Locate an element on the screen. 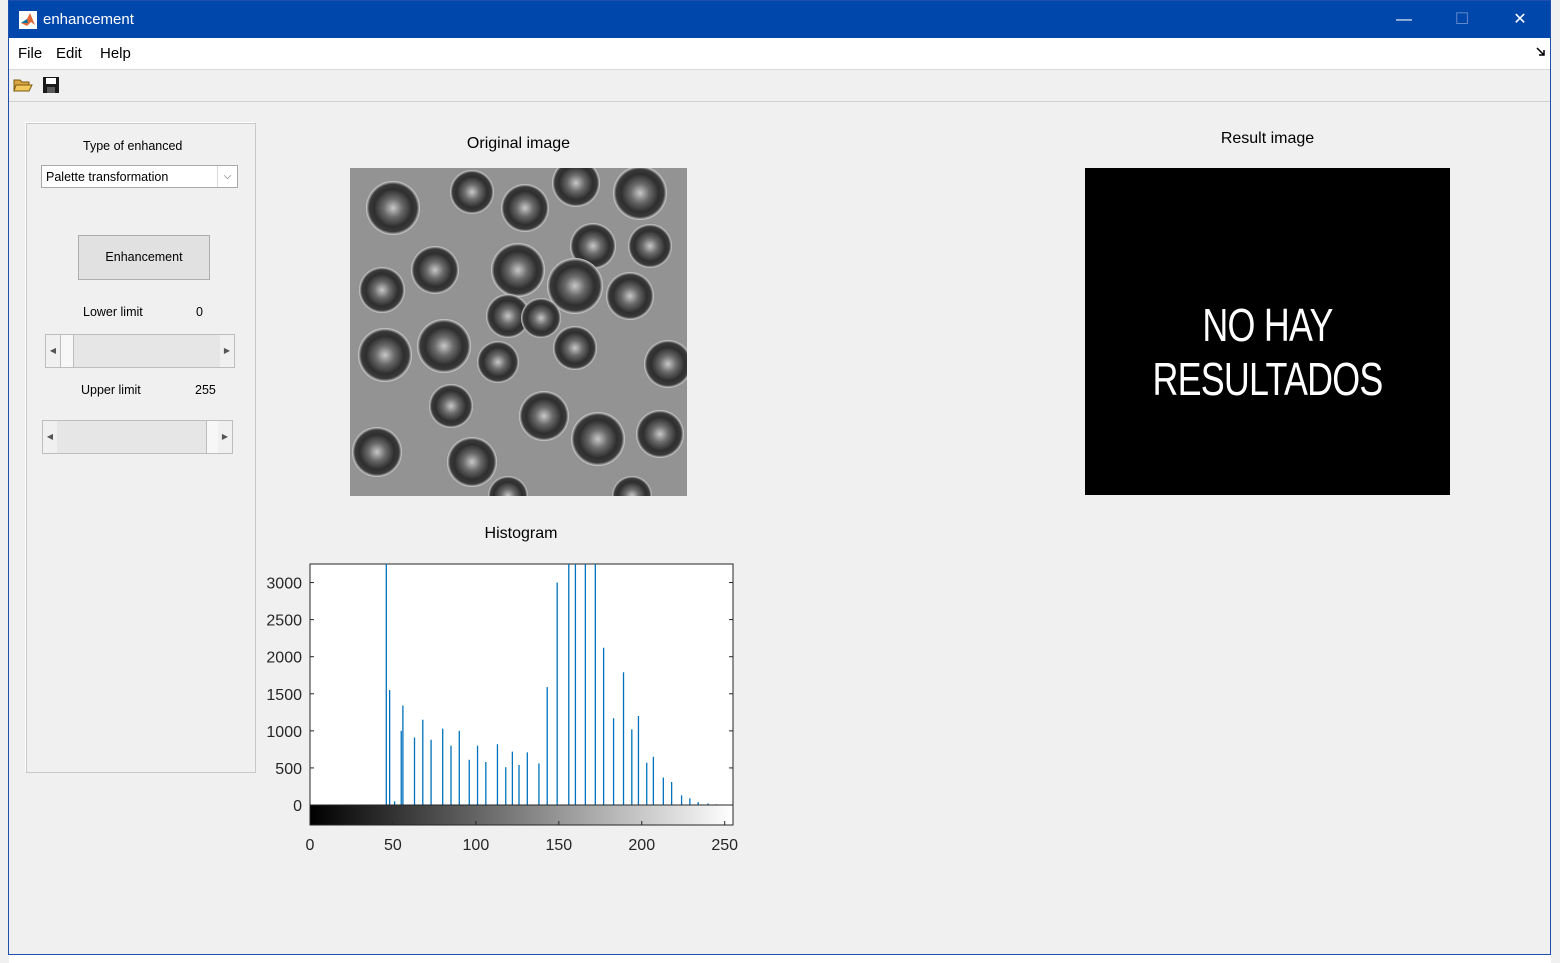 The width and height of the screenshot is (1560, 963). upper-limit-label: Upper limit is located at coordinates (111, 390).